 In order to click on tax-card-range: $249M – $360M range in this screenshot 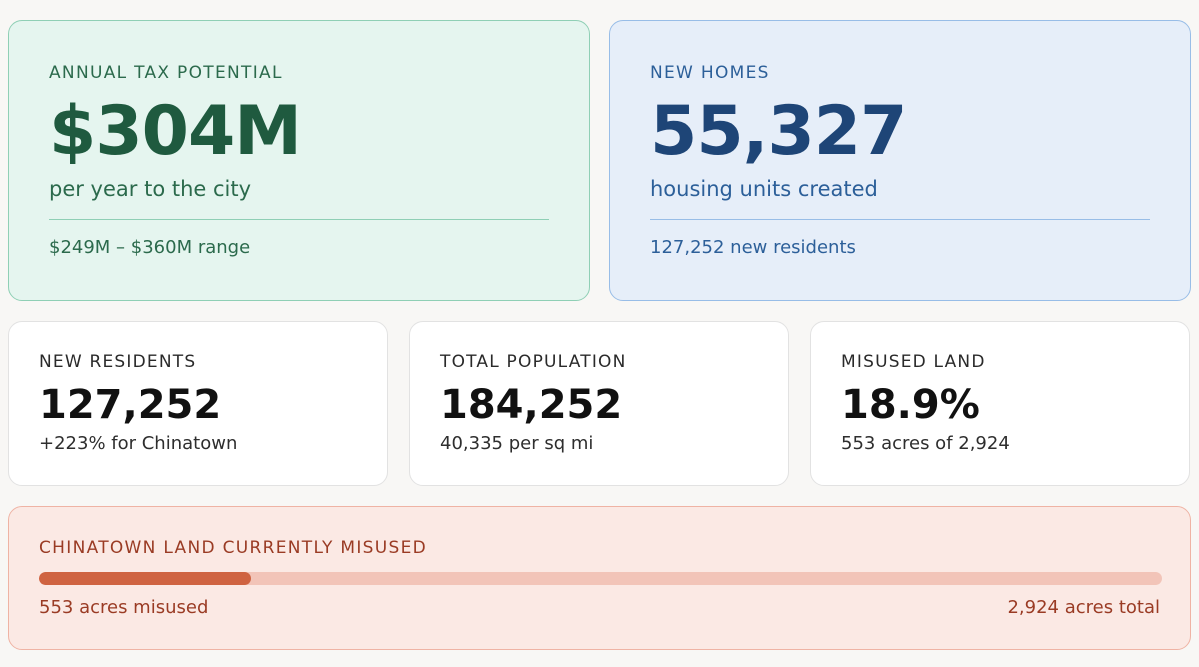, I will do `click(150, 247)`.